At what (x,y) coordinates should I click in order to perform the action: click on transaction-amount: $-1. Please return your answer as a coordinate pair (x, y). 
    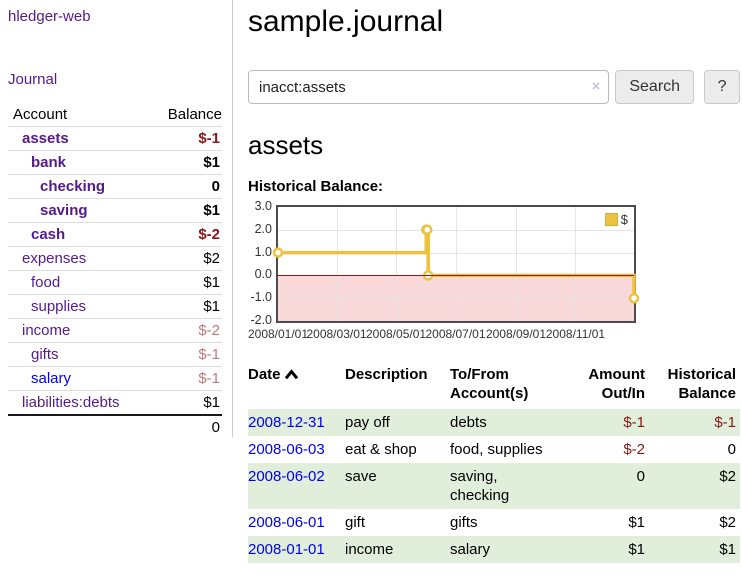
    Looking at the image, I should click on (634, 422).